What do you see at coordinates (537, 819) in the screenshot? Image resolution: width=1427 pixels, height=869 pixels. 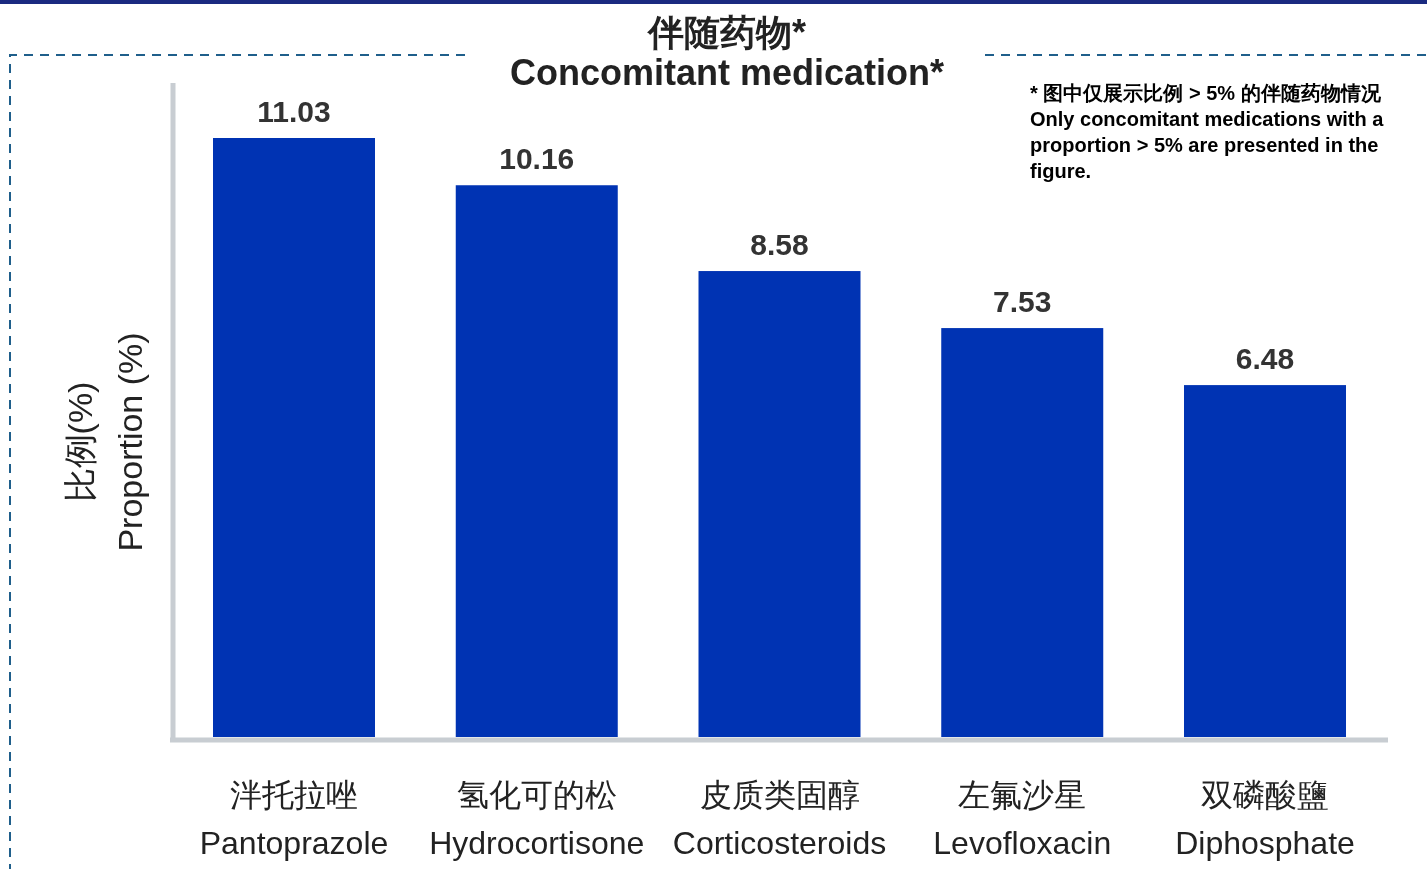 I see `x-tick-label: 氢化可的松 Hydrocortisone` at bounding box center [537, 819].